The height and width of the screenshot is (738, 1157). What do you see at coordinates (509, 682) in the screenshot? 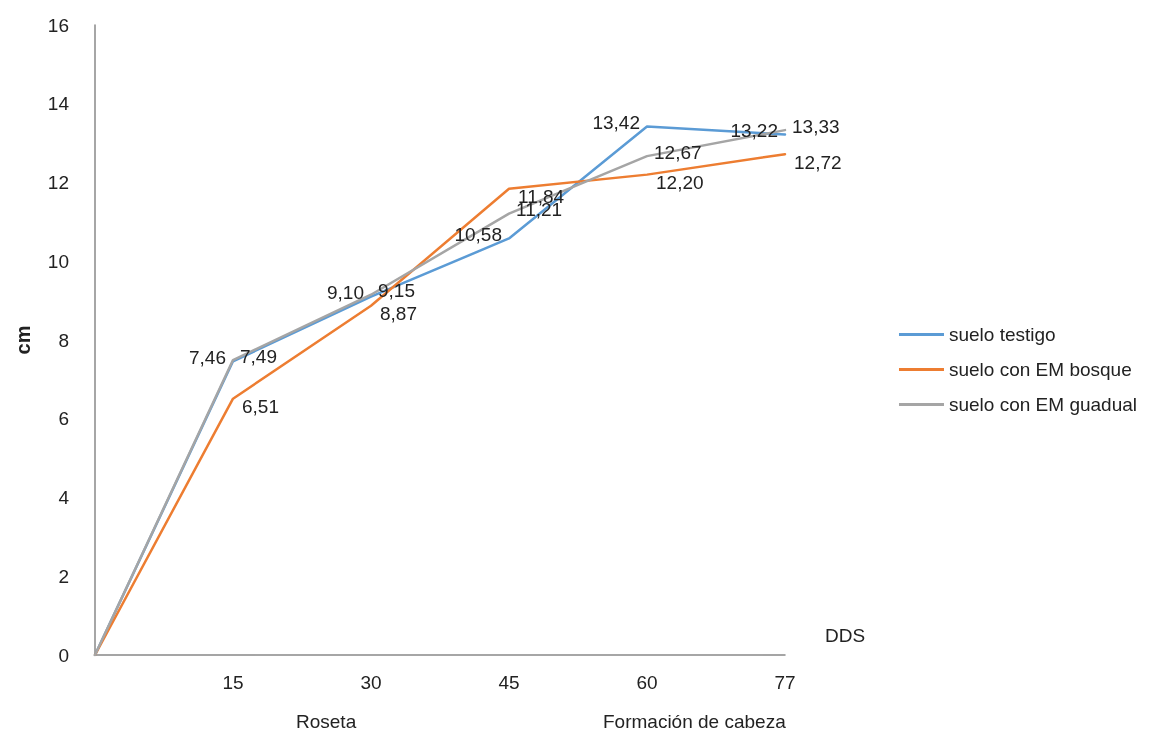
I see `x-tick-label: 45` at bounding box center [509, 682].